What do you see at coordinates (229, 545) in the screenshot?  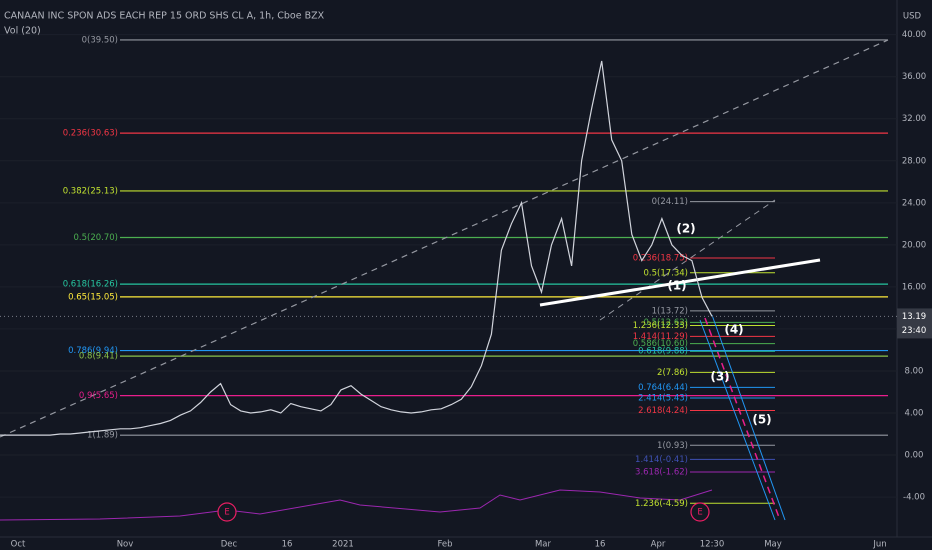 I see `x-tick-label: Dec` at bounding box center [229, 545].